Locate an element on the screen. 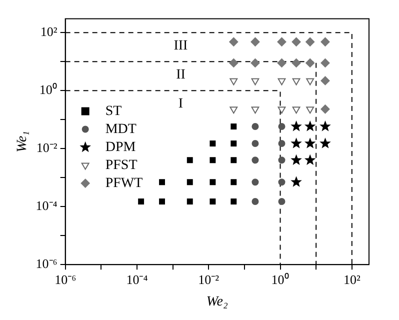 The image size is (399, 320). legend-label: PFWT is located at coordinates (124, 183).